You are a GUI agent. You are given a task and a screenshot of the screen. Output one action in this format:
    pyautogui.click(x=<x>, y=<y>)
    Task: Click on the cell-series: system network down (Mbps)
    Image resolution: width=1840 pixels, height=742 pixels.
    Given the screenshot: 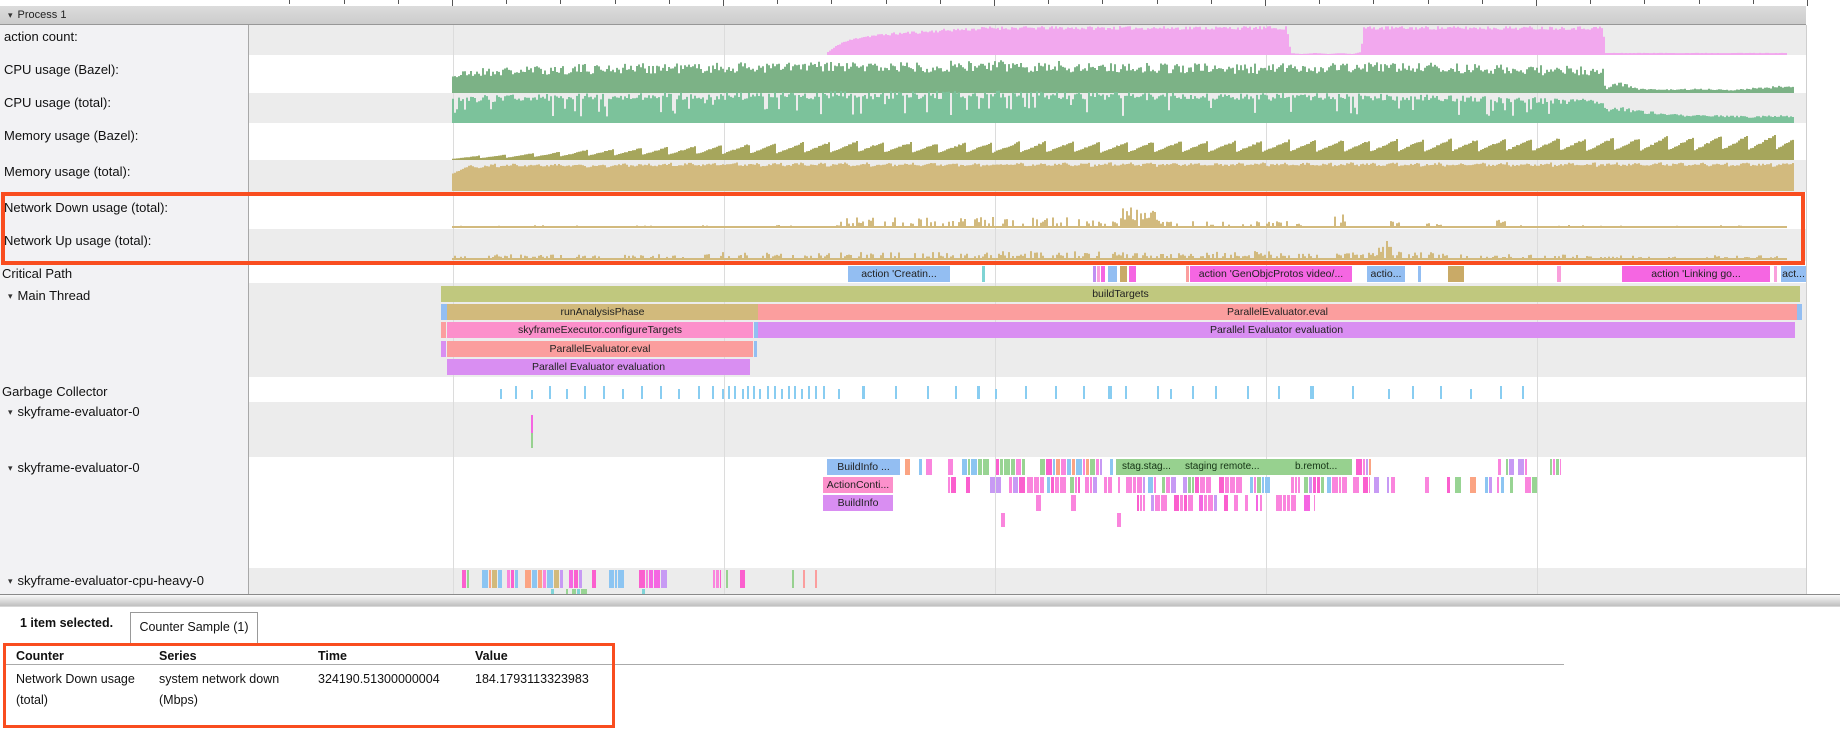 What is the action you would take?
    pyautogui.click(x=219, y=689)
    